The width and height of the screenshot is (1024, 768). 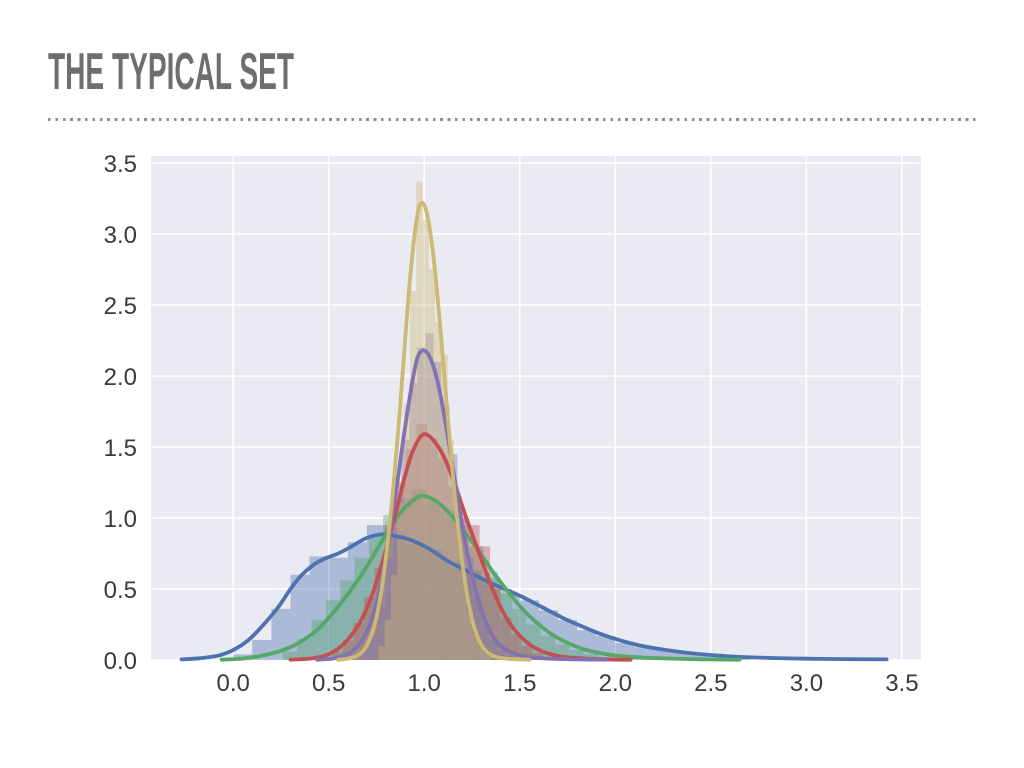 I want to click on x-tick-label: 1.5, so click(x=519, y=683).